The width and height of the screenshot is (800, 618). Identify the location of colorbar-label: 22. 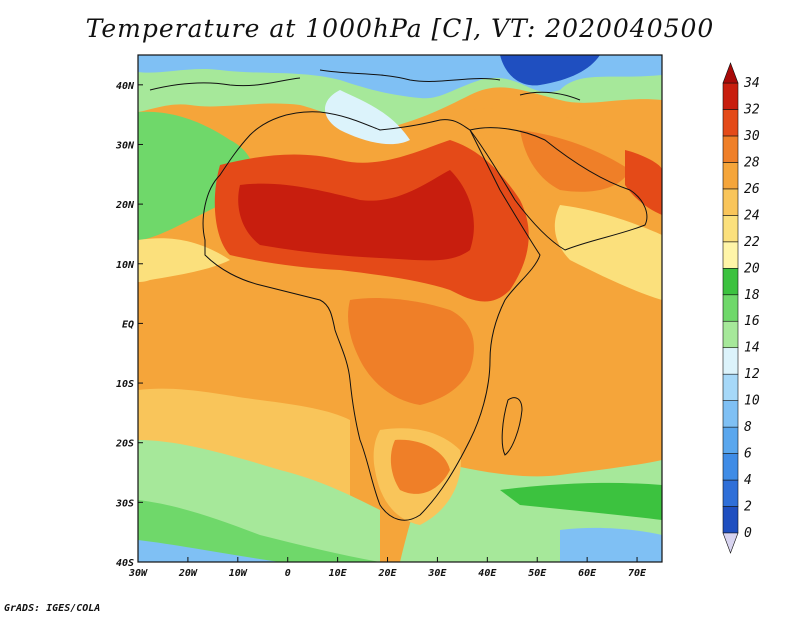
(752, 242).